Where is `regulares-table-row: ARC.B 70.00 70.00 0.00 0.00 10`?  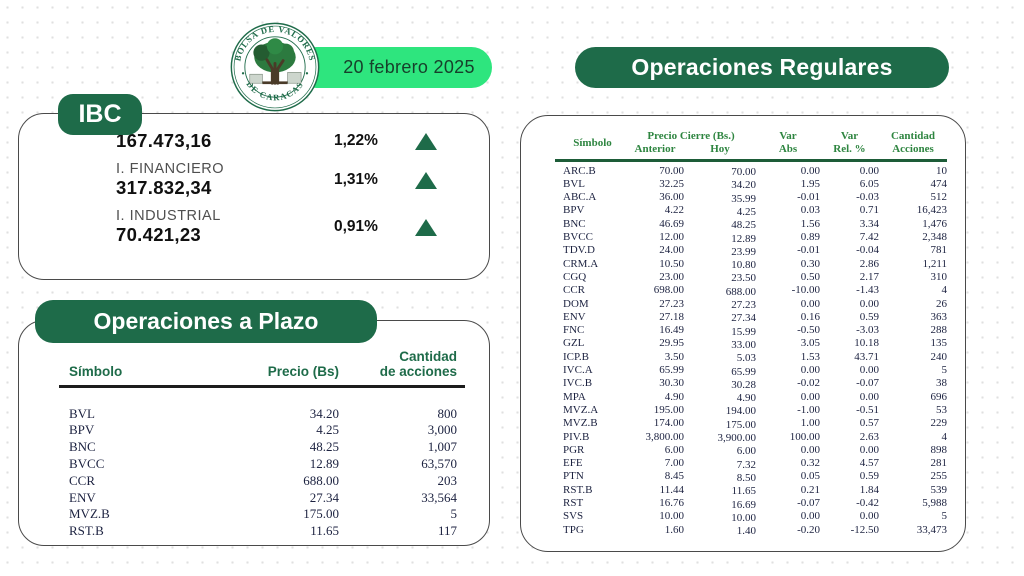 regulares-table-row: ARC.B 70.00 70.00 0.00 0.00 10 is located at coordinates (743, 171).